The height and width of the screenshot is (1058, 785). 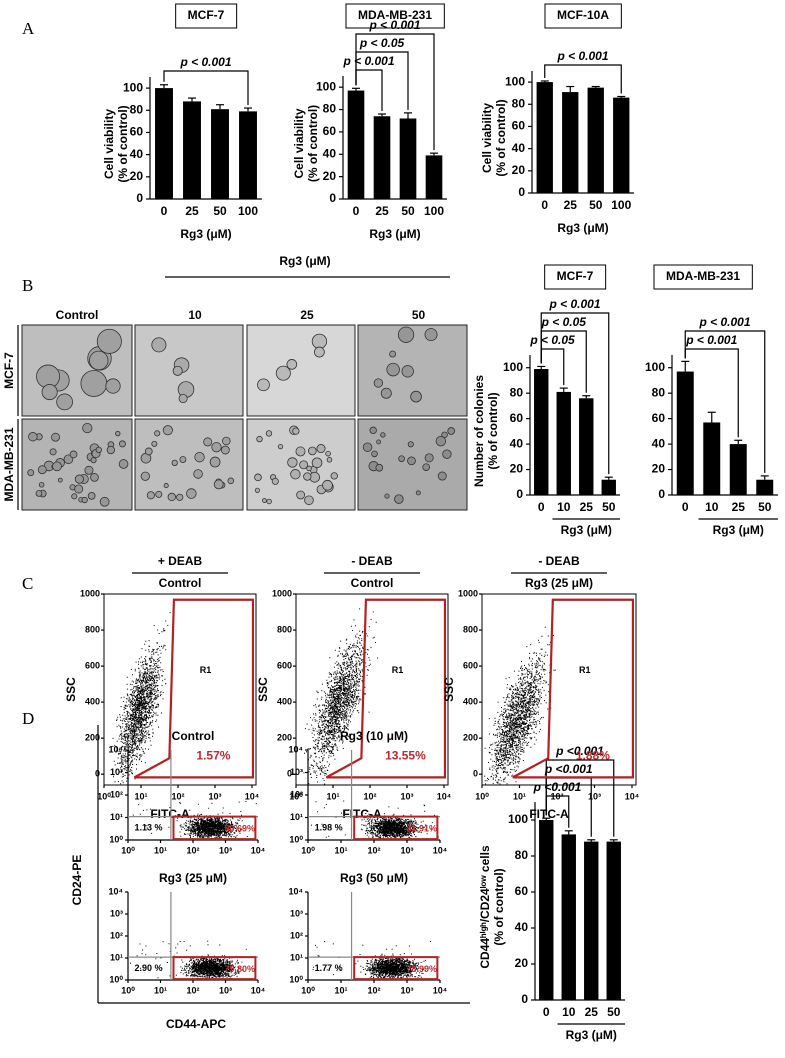 What do you see at coordinates (263, 689) in the screenshot?
I see `y-axis-label: SSC` at bounding box center [263, 689].